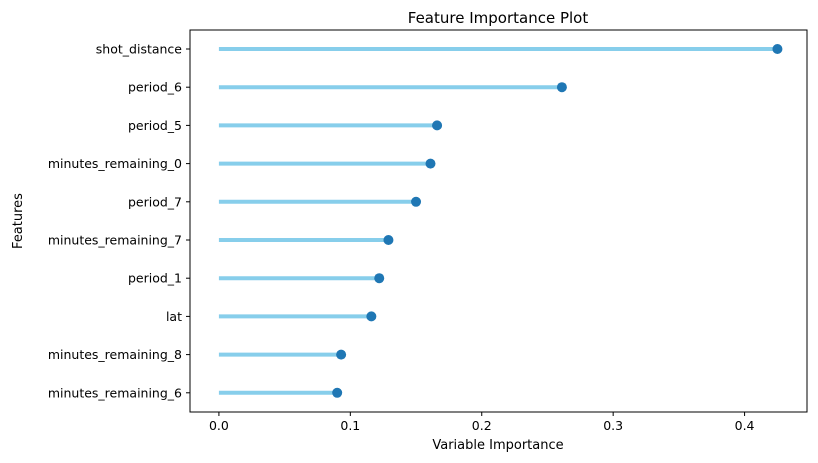  I want to click on y-tick-label-minutes_remaining_6: minutes_remaining_6, so click(115, 392).